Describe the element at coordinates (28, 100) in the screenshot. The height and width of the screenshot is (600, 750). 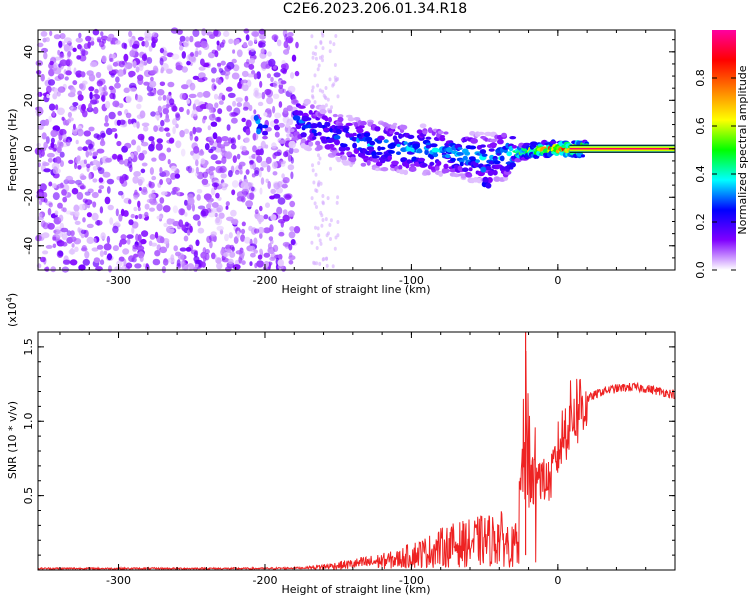
I see `spectrogram-ytick-label: 20` at that location.